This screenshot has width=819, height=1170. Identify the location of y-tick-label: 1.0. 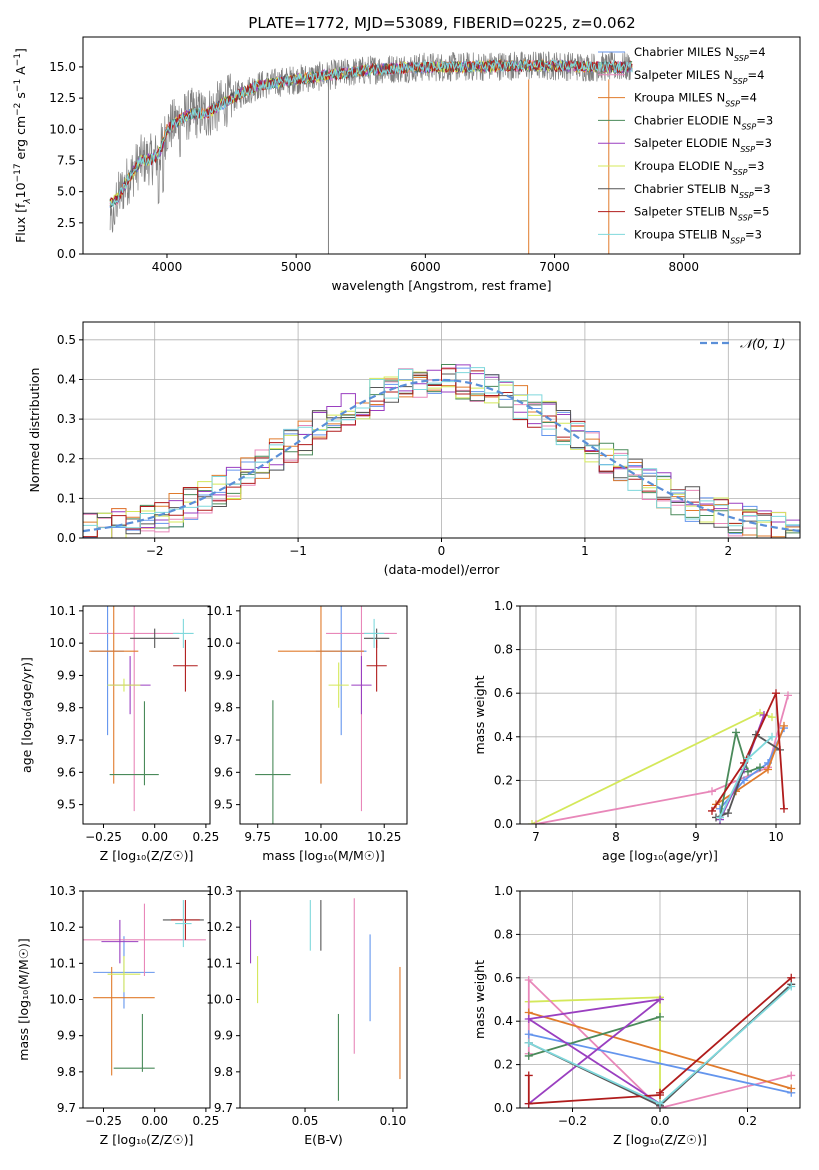
(503, 606).